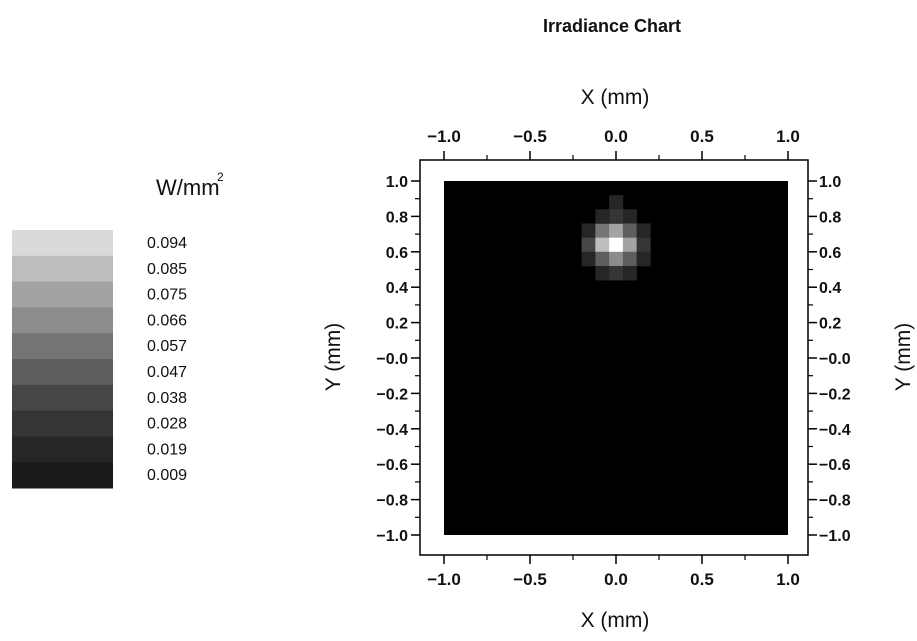 The width and height of the screenshot is (917, 641). Describe the element at coordinates (835, 501) in the screenshot. I see `y-tick-label-right: −0.8` at that location.